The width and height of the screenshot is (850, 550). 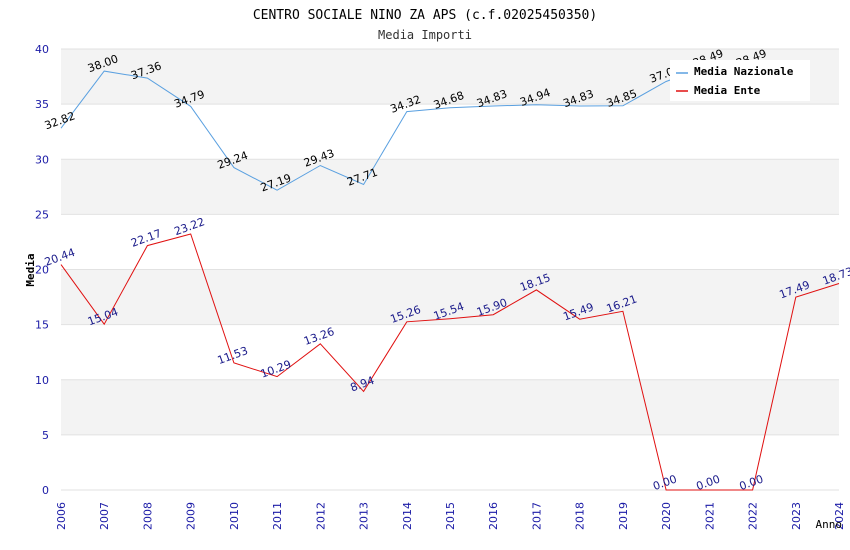 What do you see at coordinates (42, 325) in the screenshot?
I see `y-tick-label: 15` at bounding box center [42, 325].